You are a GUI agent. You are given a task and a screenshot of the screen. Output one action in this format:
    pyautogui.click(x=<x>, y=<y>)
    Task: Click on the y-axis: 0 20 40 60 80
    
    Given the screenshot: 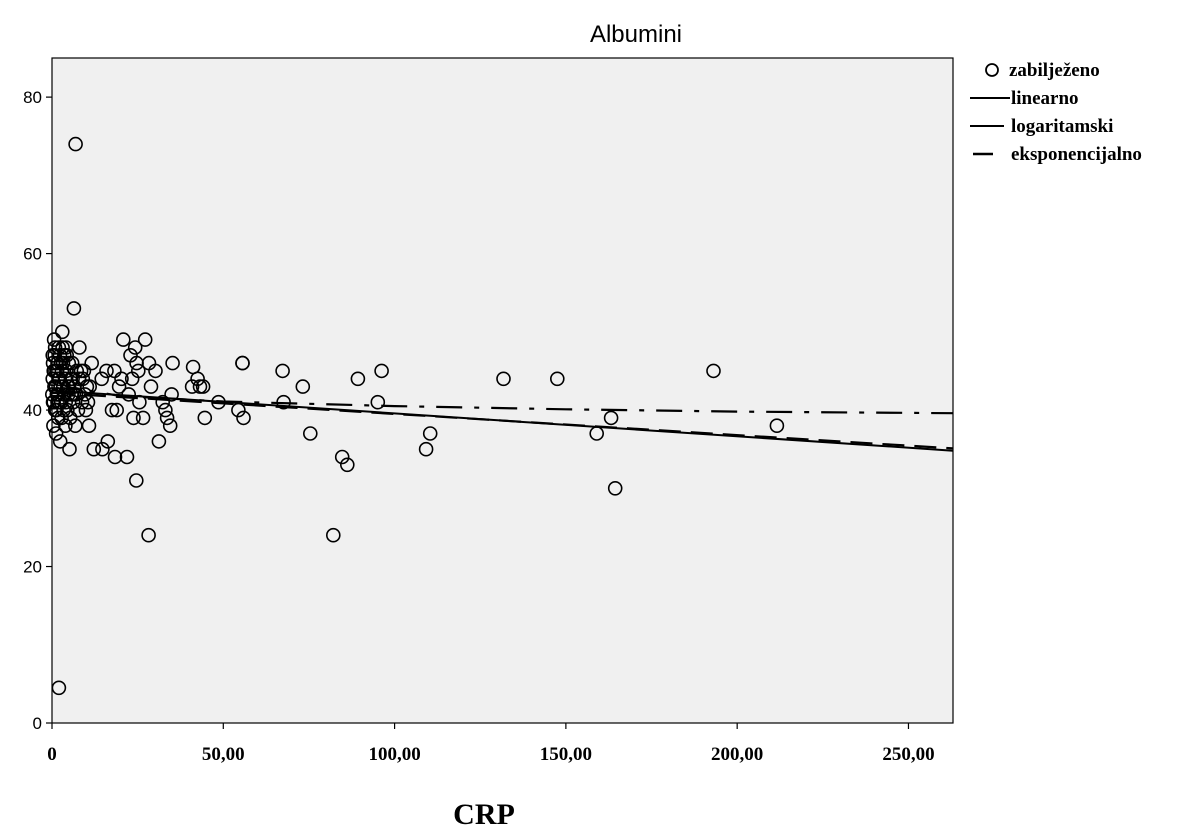 What is the action you would take?
    pyautogui.click(x=37, y=410)
    